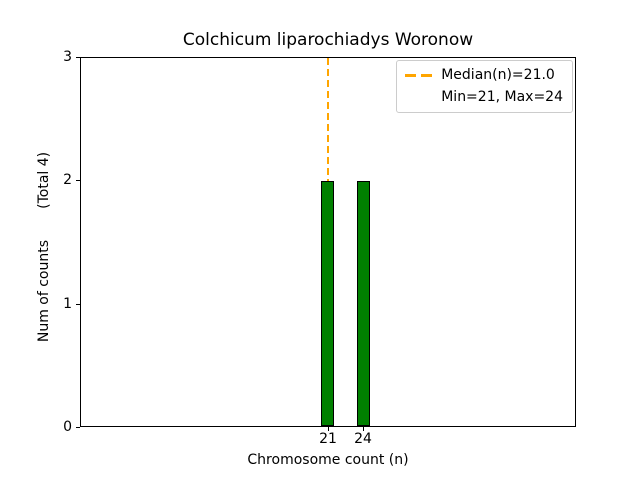 This screenshot has width=640, height=480. I want to click on y-tick-label-2: 2, so click(67, 180).